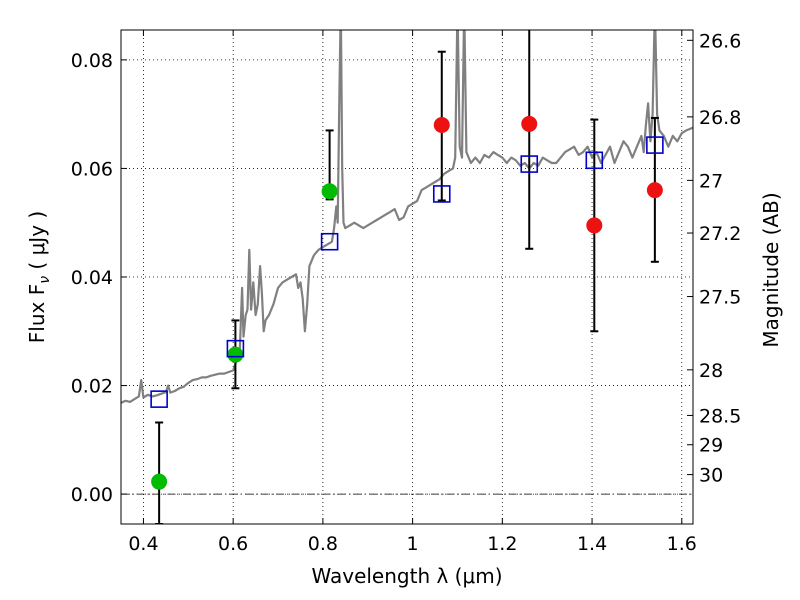  I want to click on y2-tick-label: 28, so click(711, 371).